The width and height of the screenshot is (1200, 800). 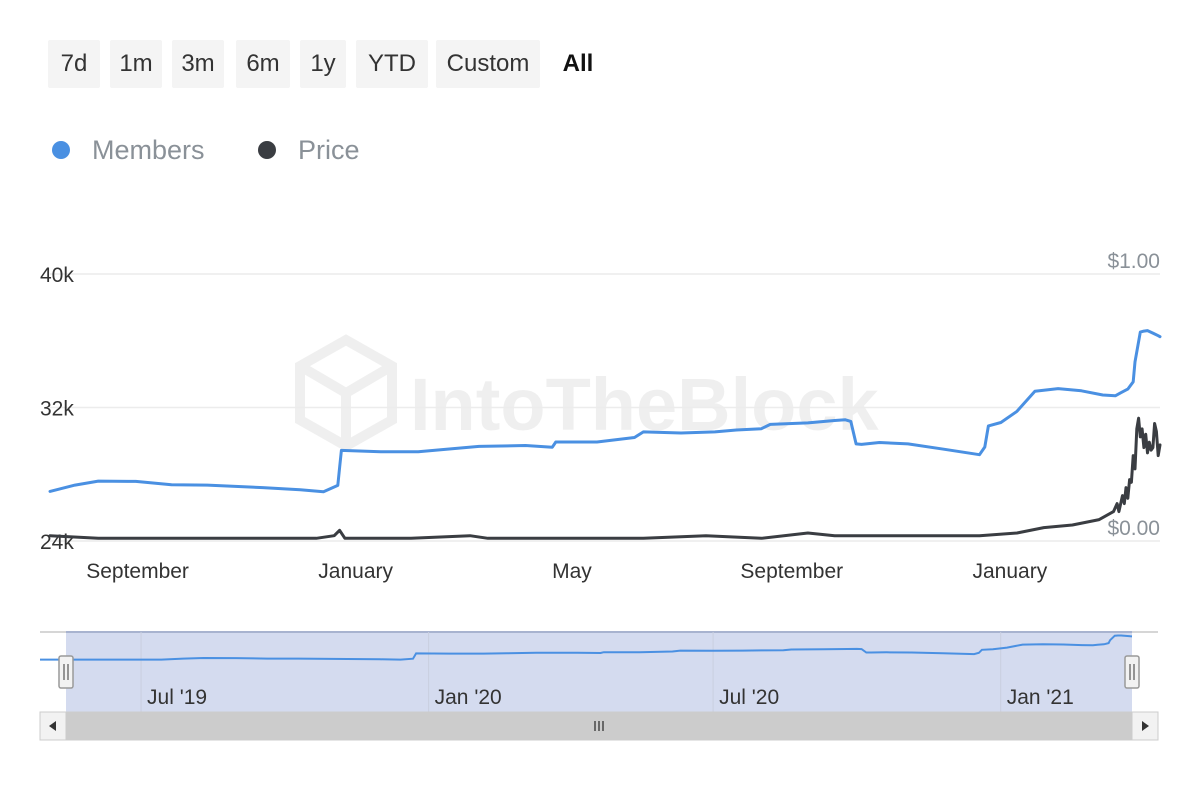 I want to click on navigator-tick-label: Jan '20, so click(x=468, y=697).